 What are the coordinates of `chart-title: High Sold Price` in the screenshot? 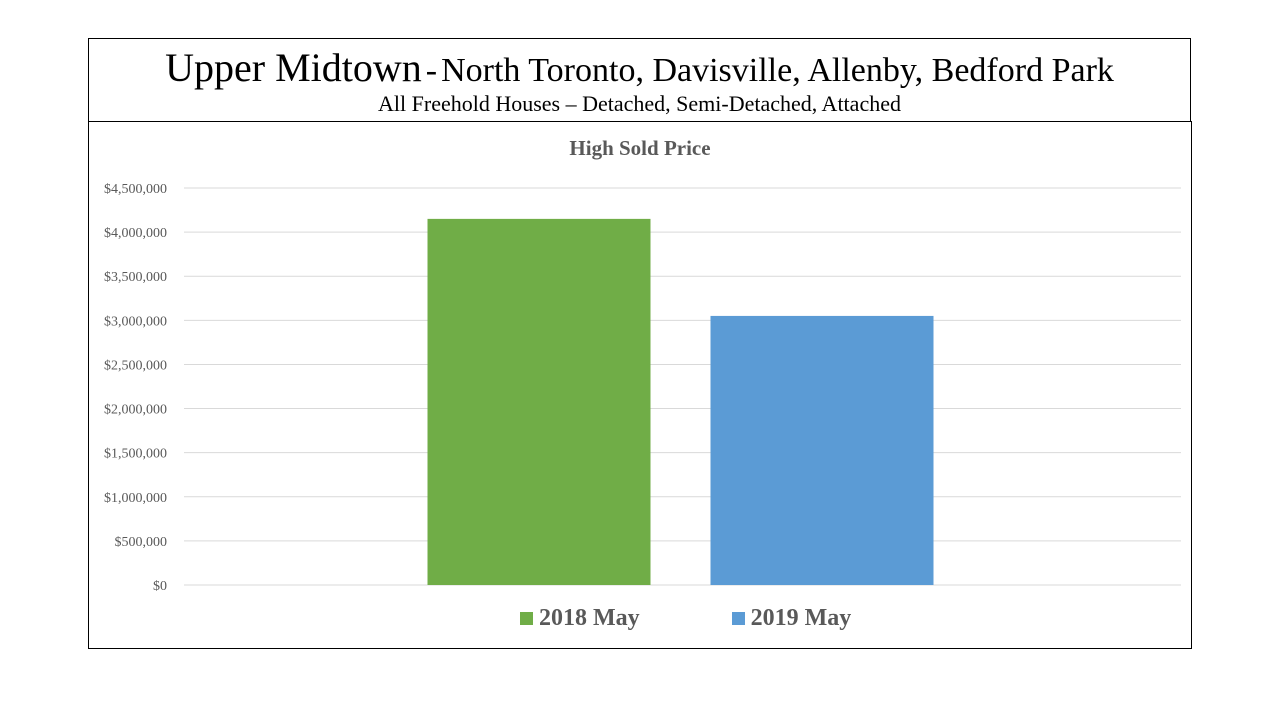 It's located at (639, 148).